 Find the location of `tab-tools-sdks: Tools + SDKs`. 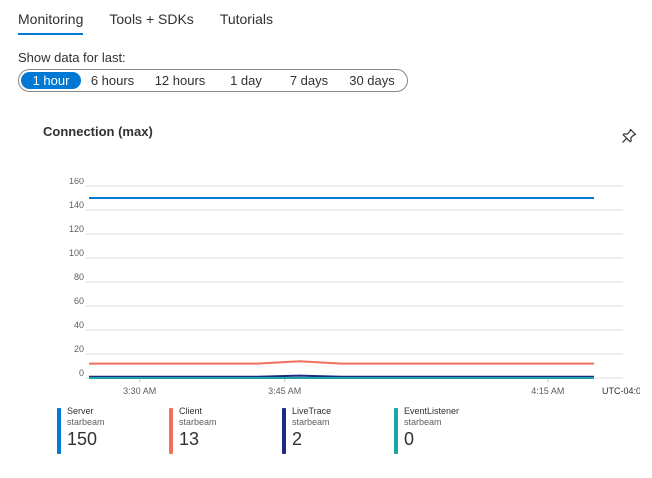

tab-tools-sdks: Tools + SDKs is located at coordinates (151, 19).